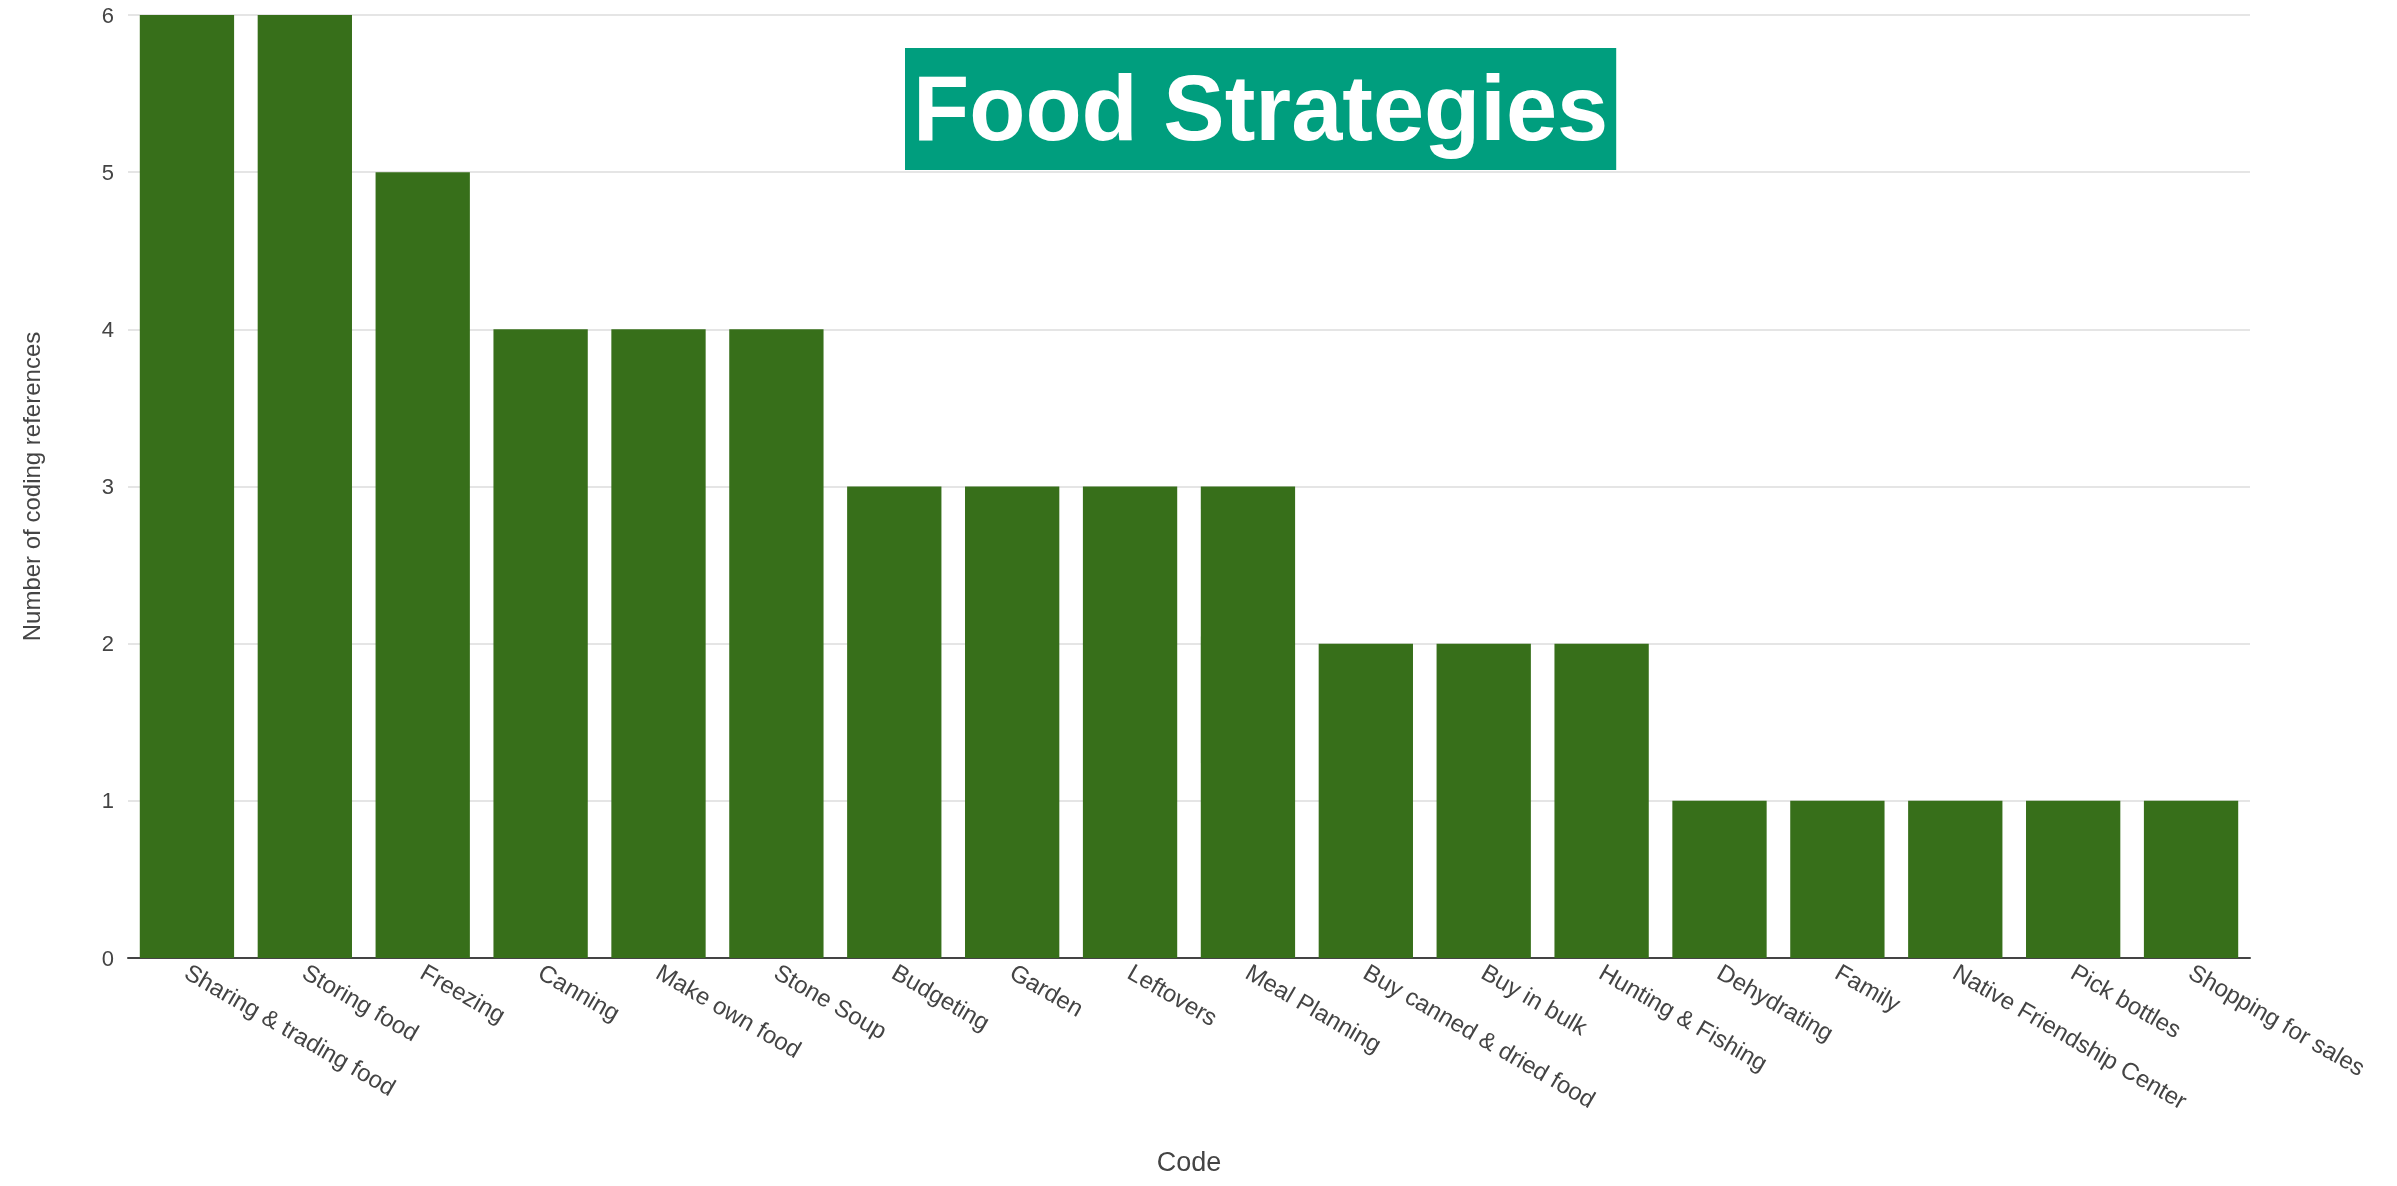  What do you see at coordinates (107, 15) in the screenshot?
I see `y-tick-label: 6` at bounding box center [107, 15].